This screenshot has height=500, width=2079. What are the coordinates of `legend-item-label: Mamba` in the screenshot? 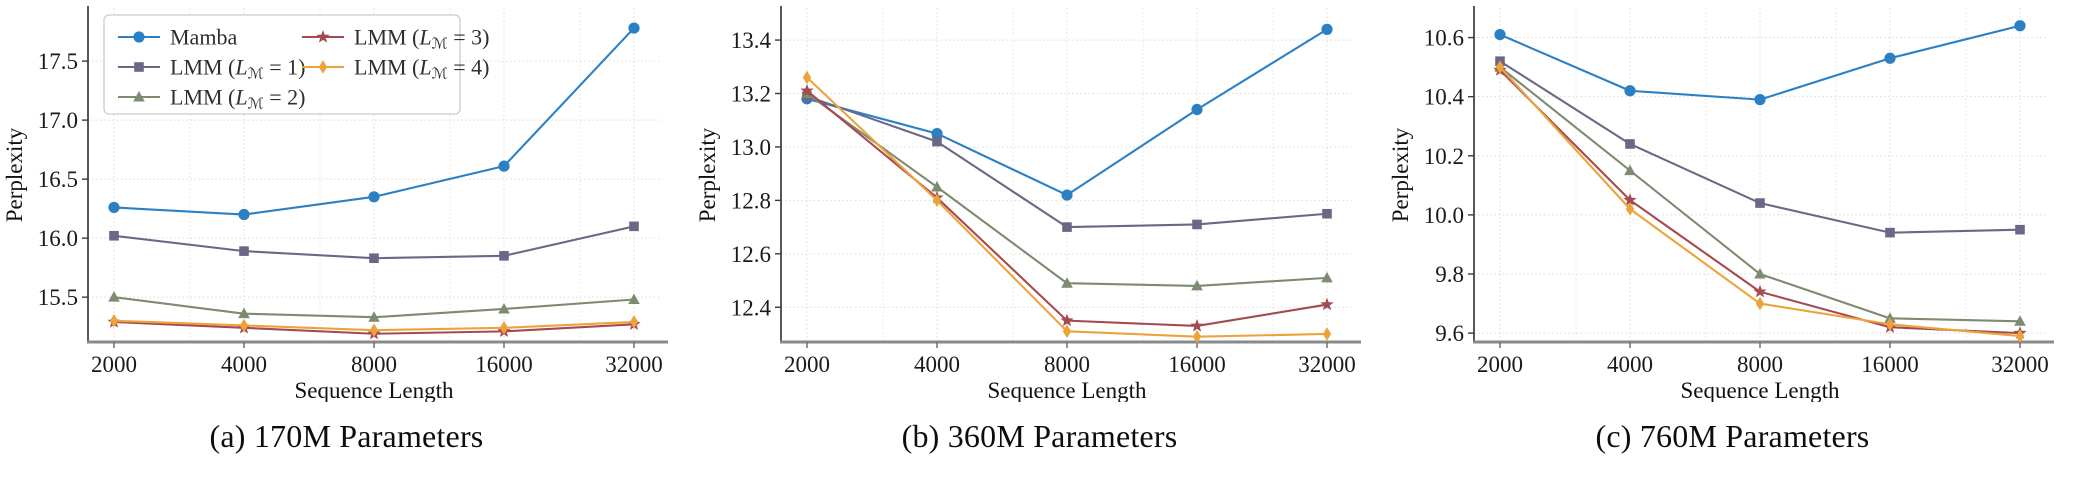 It's located at (203, 37).